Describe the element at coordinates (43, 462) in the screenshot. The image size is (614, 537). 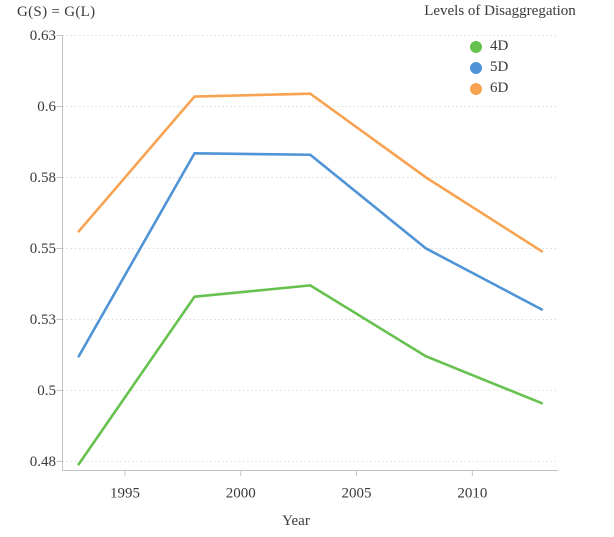
I see `y-tick-label: 0.48` at that location.